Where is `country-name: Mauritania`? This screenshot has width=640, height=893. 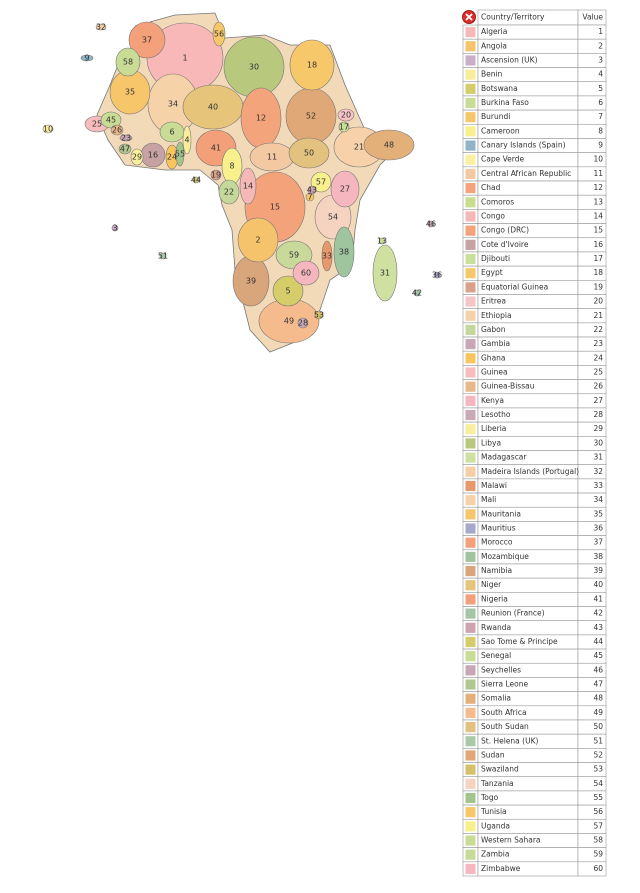
country-name: Mauritania is located at coordinates (501, 513).